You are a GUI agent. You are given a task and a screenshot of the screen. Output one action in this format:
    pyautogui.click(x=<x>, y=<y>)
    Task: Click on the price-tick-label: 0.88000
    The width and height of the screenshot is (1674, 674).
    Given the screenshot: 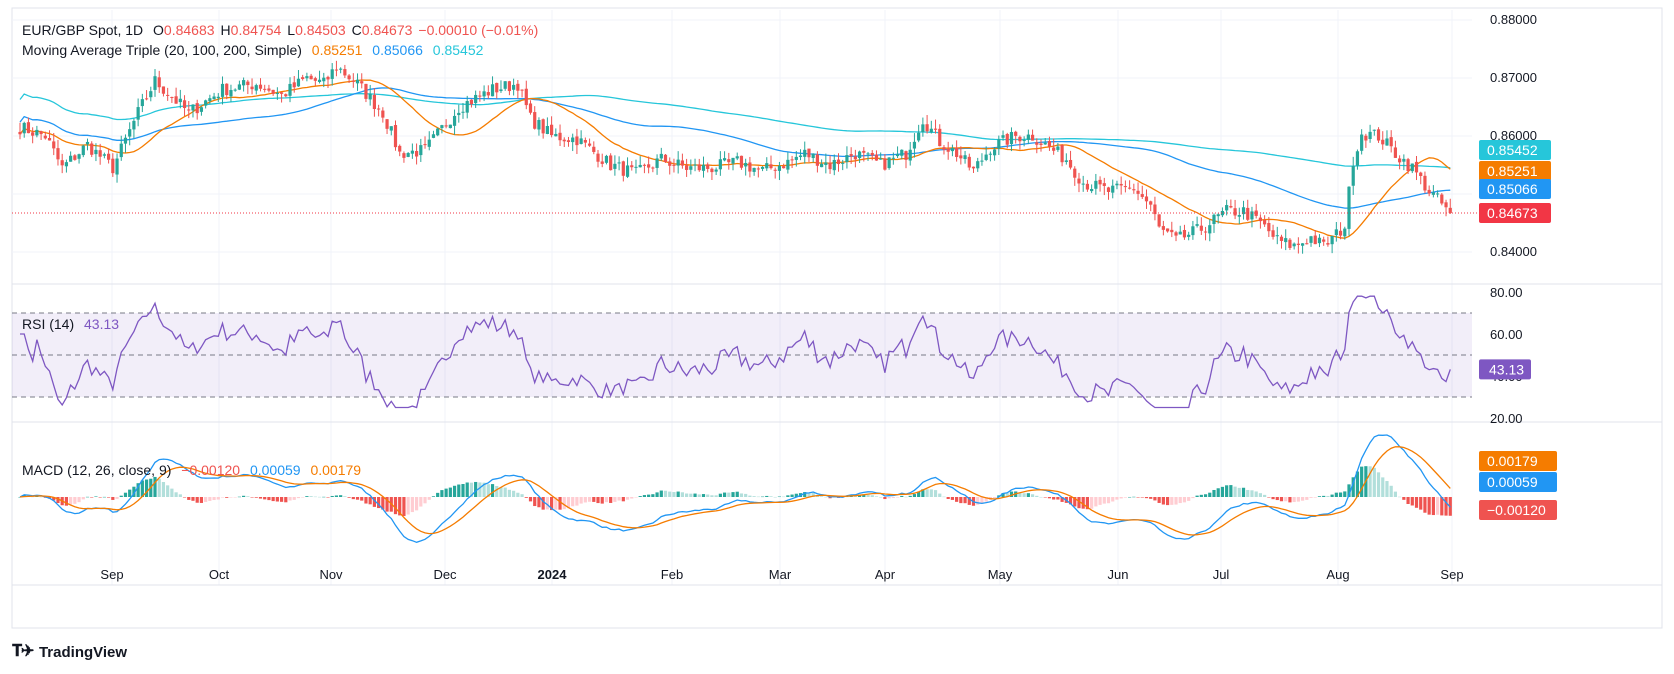 What is the action you would take?
    pyautogui.click(x=1513, y=19)
    